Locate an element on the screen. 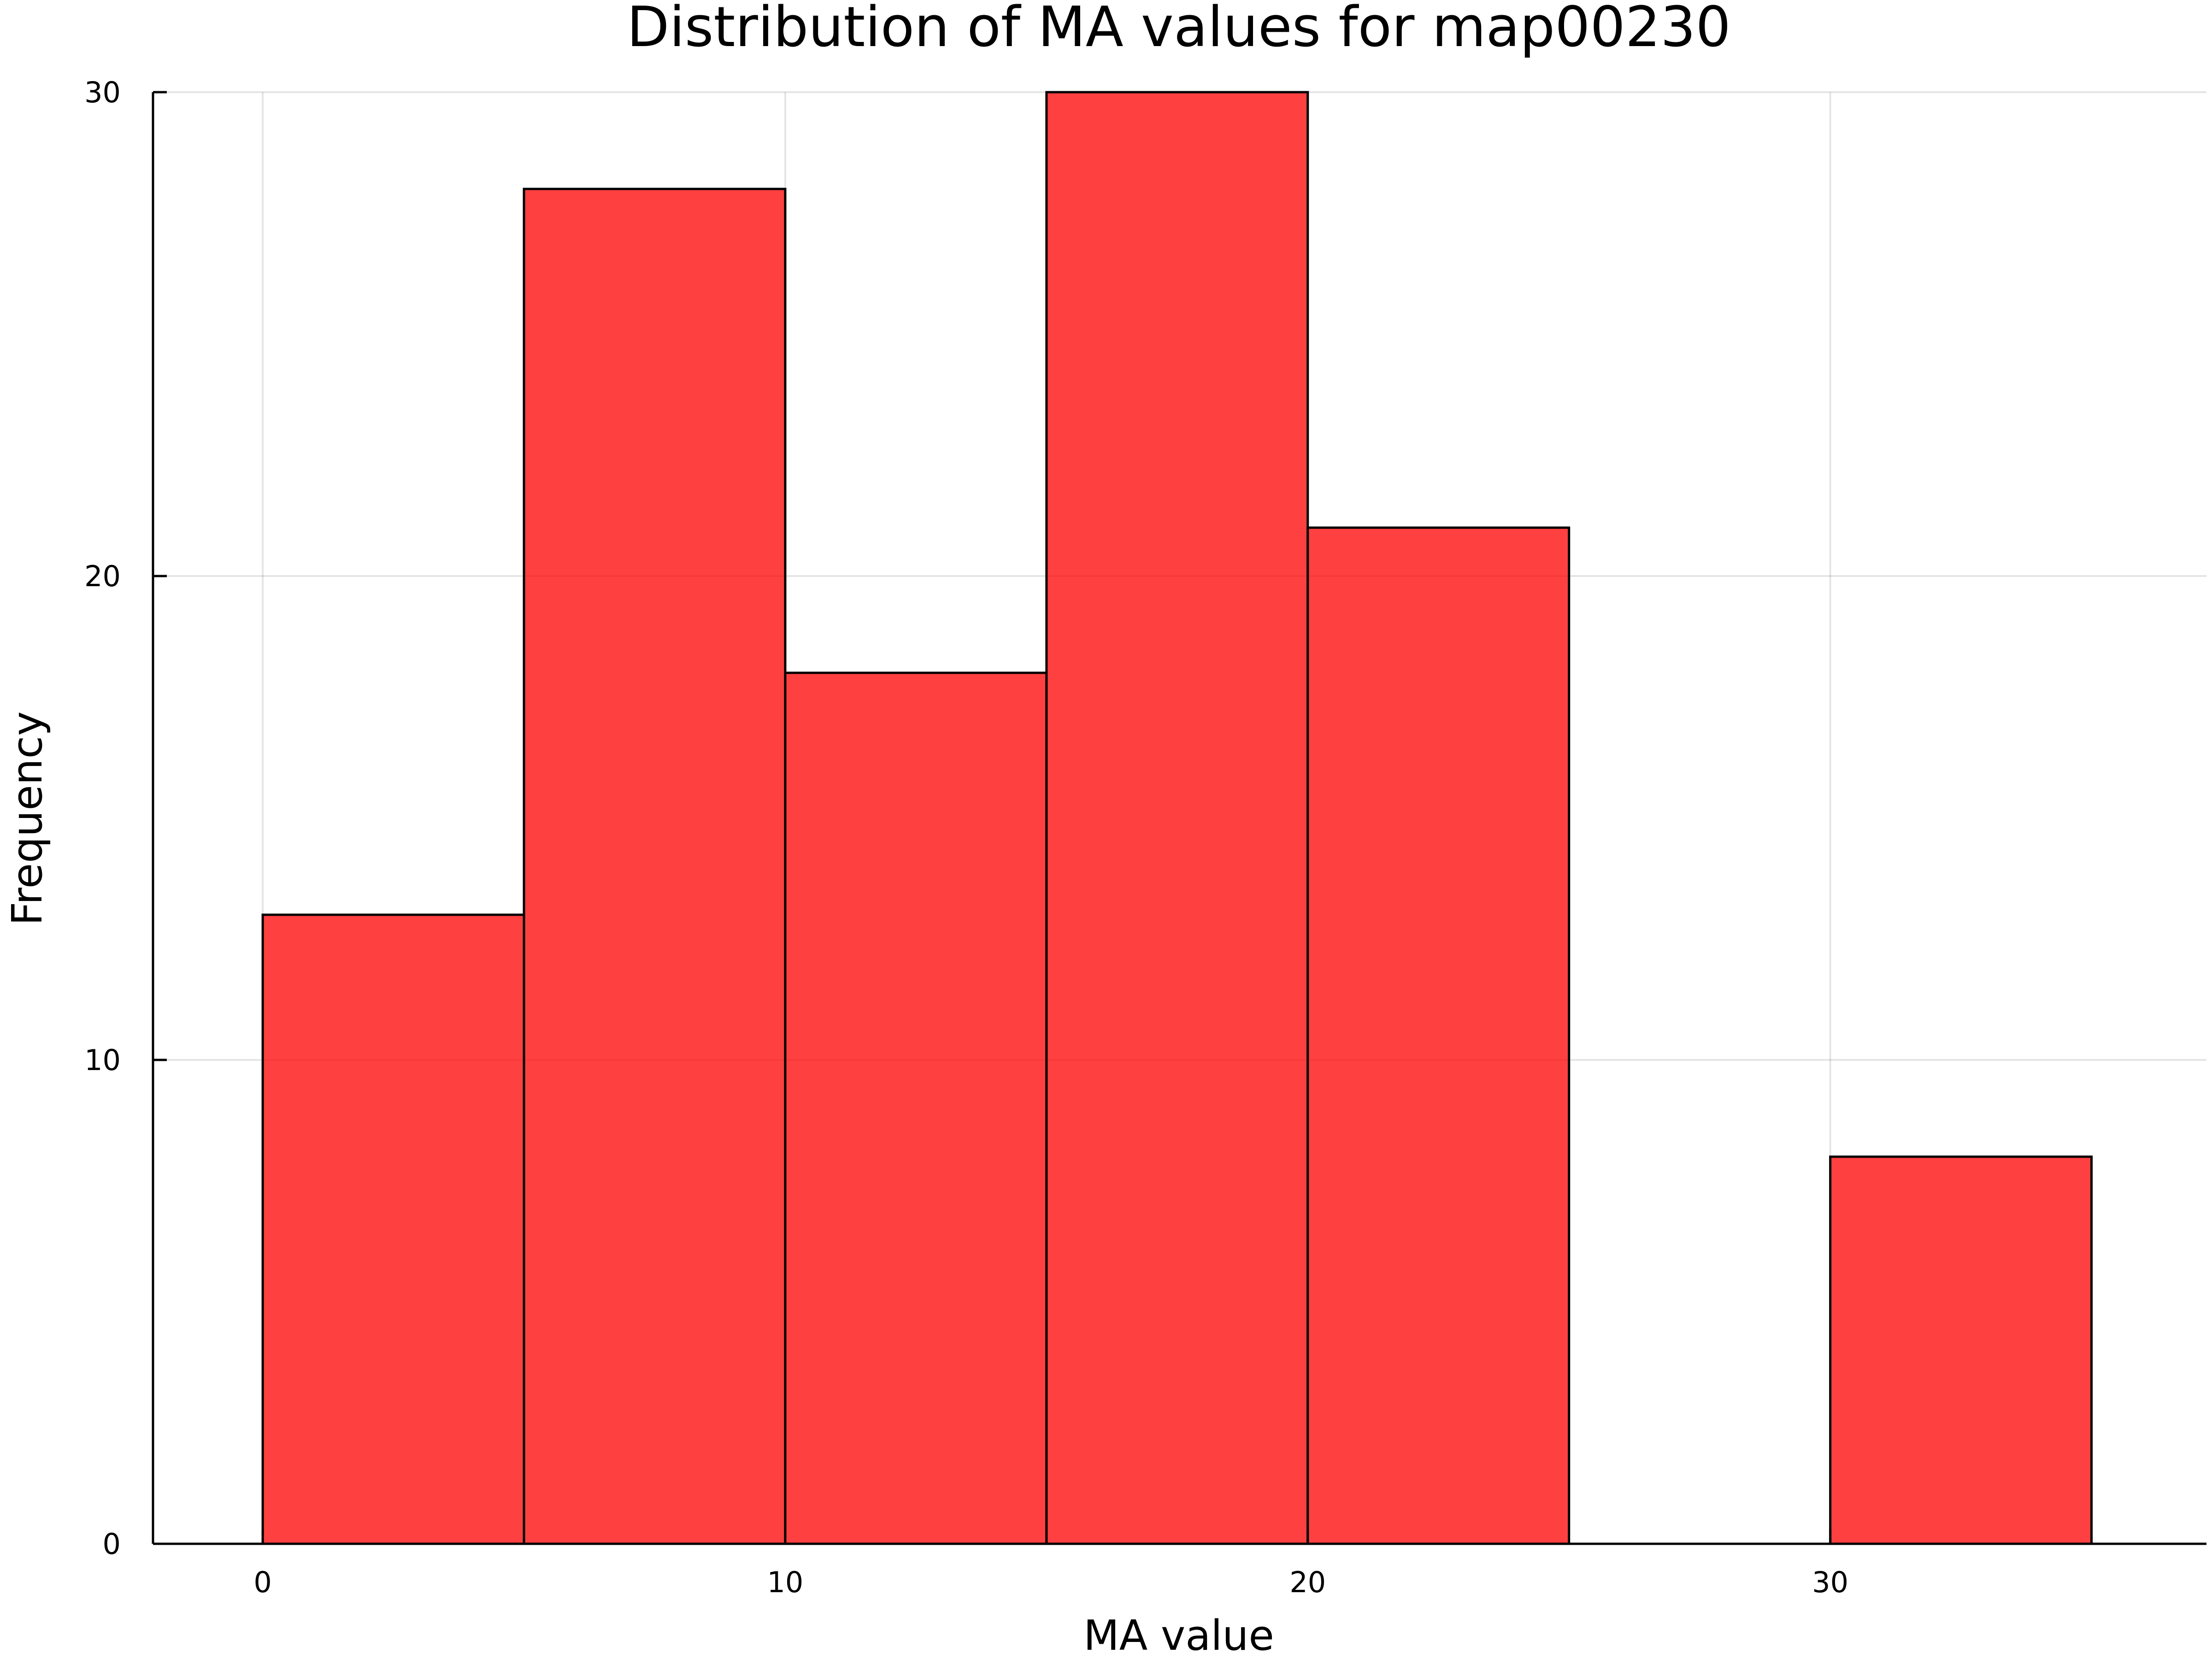 This screenshot has height=1659, width=2212. y-tick-label: 0 is located at coordinates (112, 1544).